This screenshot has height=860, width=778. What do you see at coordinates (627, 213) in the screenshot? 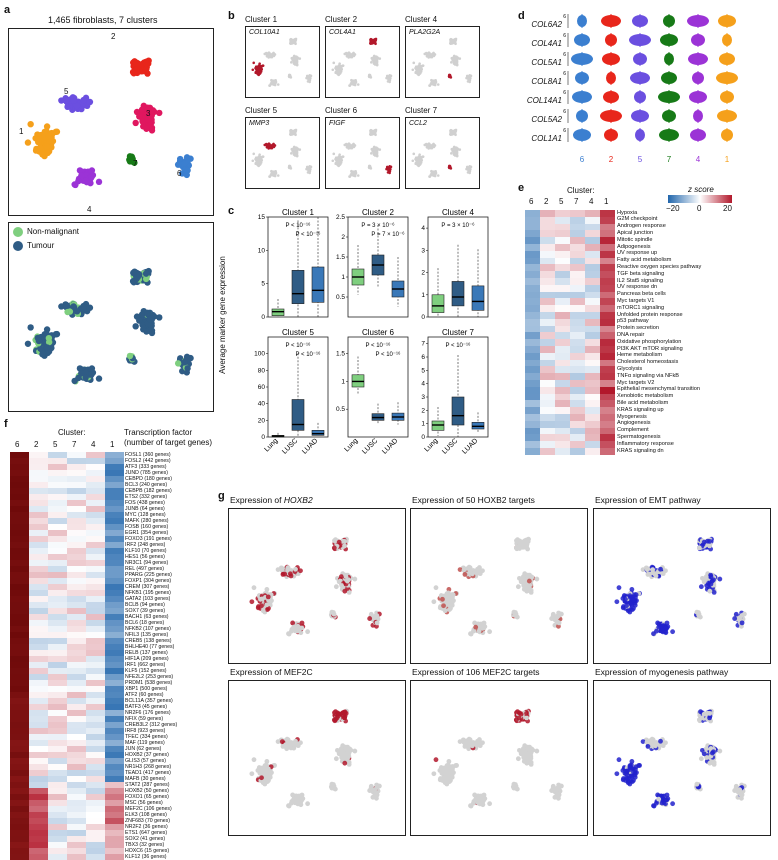
I see `pathway-label: Hypoxia` at bounding box center [627, 213].